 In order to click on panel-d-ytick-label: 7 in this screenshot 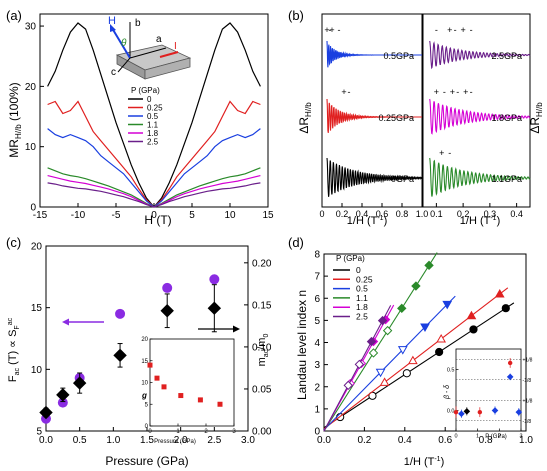, I will do `click(317, 277)`.